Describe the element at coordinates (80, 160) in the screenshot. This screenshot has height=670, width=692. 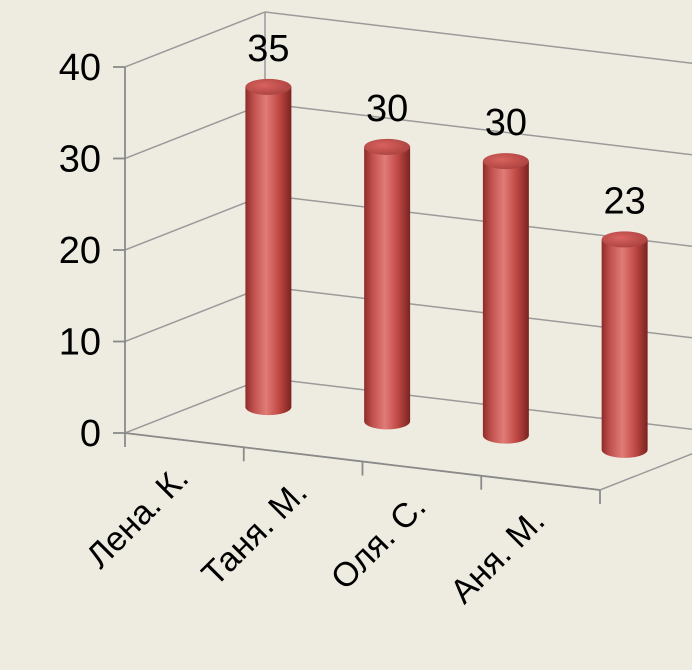
I see `y-tick-label: 30` at that location.